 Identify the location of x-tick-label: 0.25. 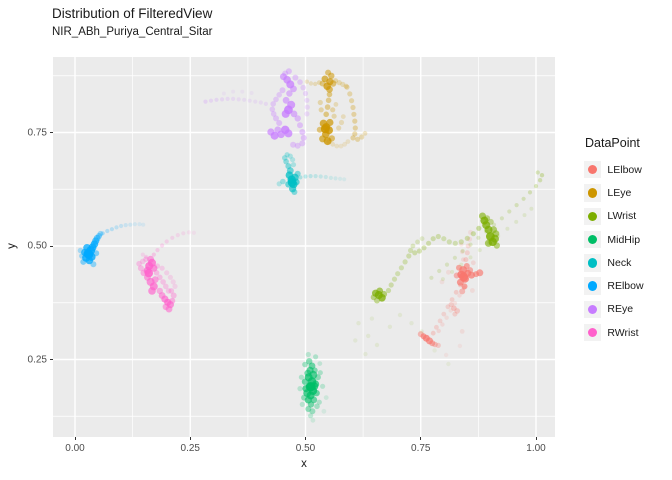
(190, 448).